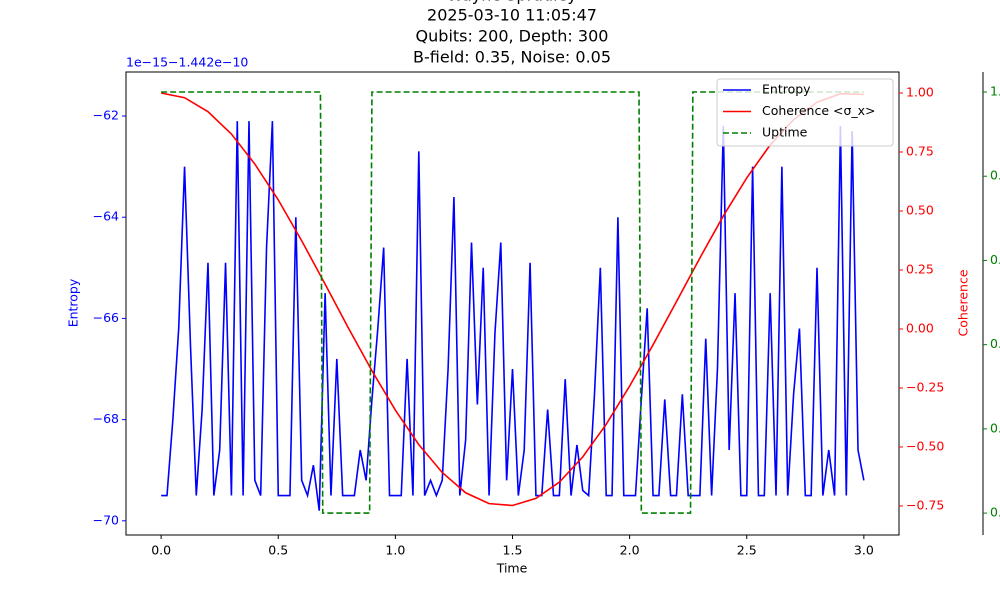  What do you see at coordinates (106, 418) in the screenshot?
I see `yticks-label: −68` at bounding box center [106, 418].